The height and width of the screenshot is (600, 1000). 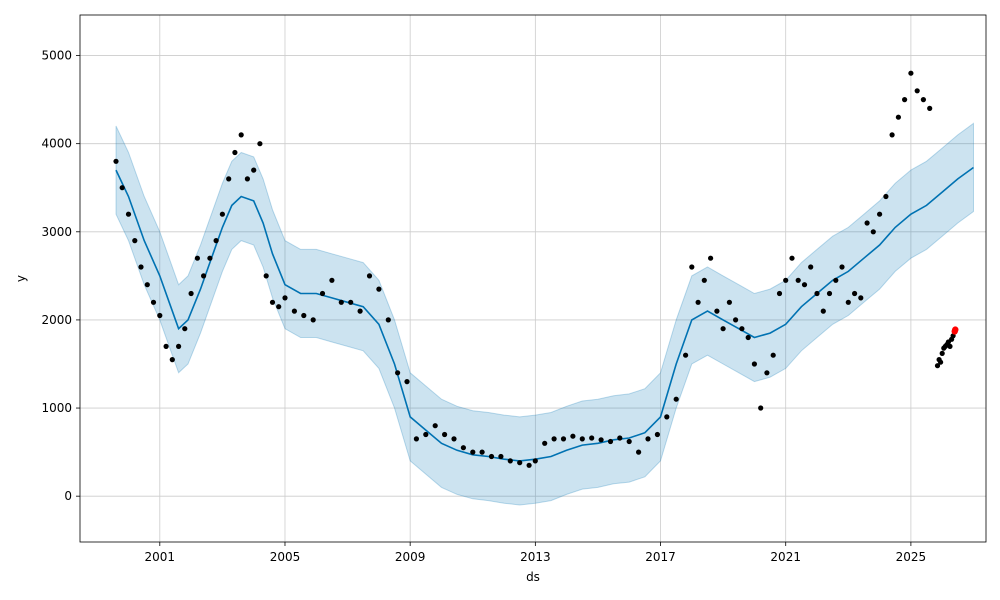 I want to click on y-axis-label: y, so click(x=21, y=278).